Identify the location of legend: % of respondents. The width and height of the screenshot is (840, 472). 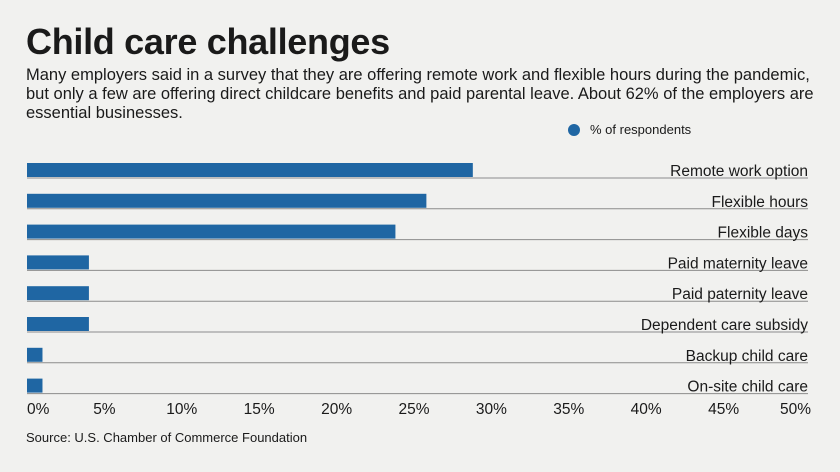
(629, 129).